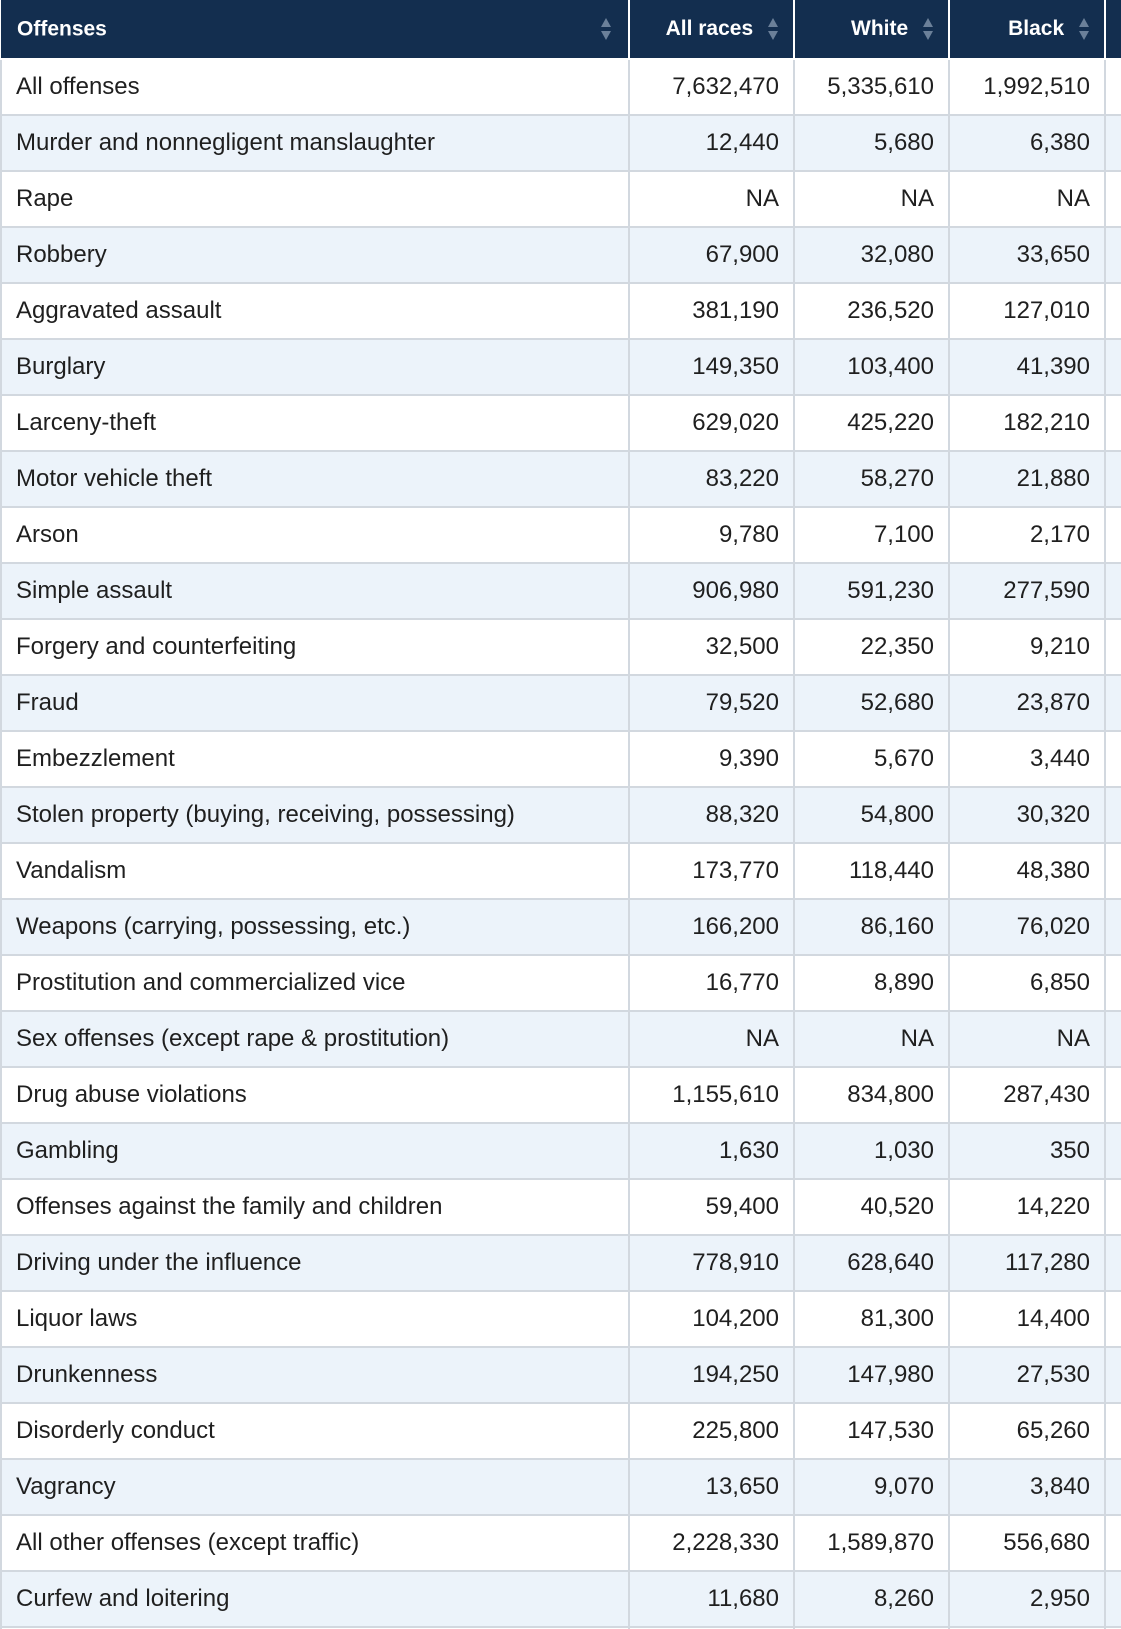 Image resolution: width=1121 pixels, height=1629 pixels. I want to click on offense-cell: Aggravated assault, so click(315, 311).